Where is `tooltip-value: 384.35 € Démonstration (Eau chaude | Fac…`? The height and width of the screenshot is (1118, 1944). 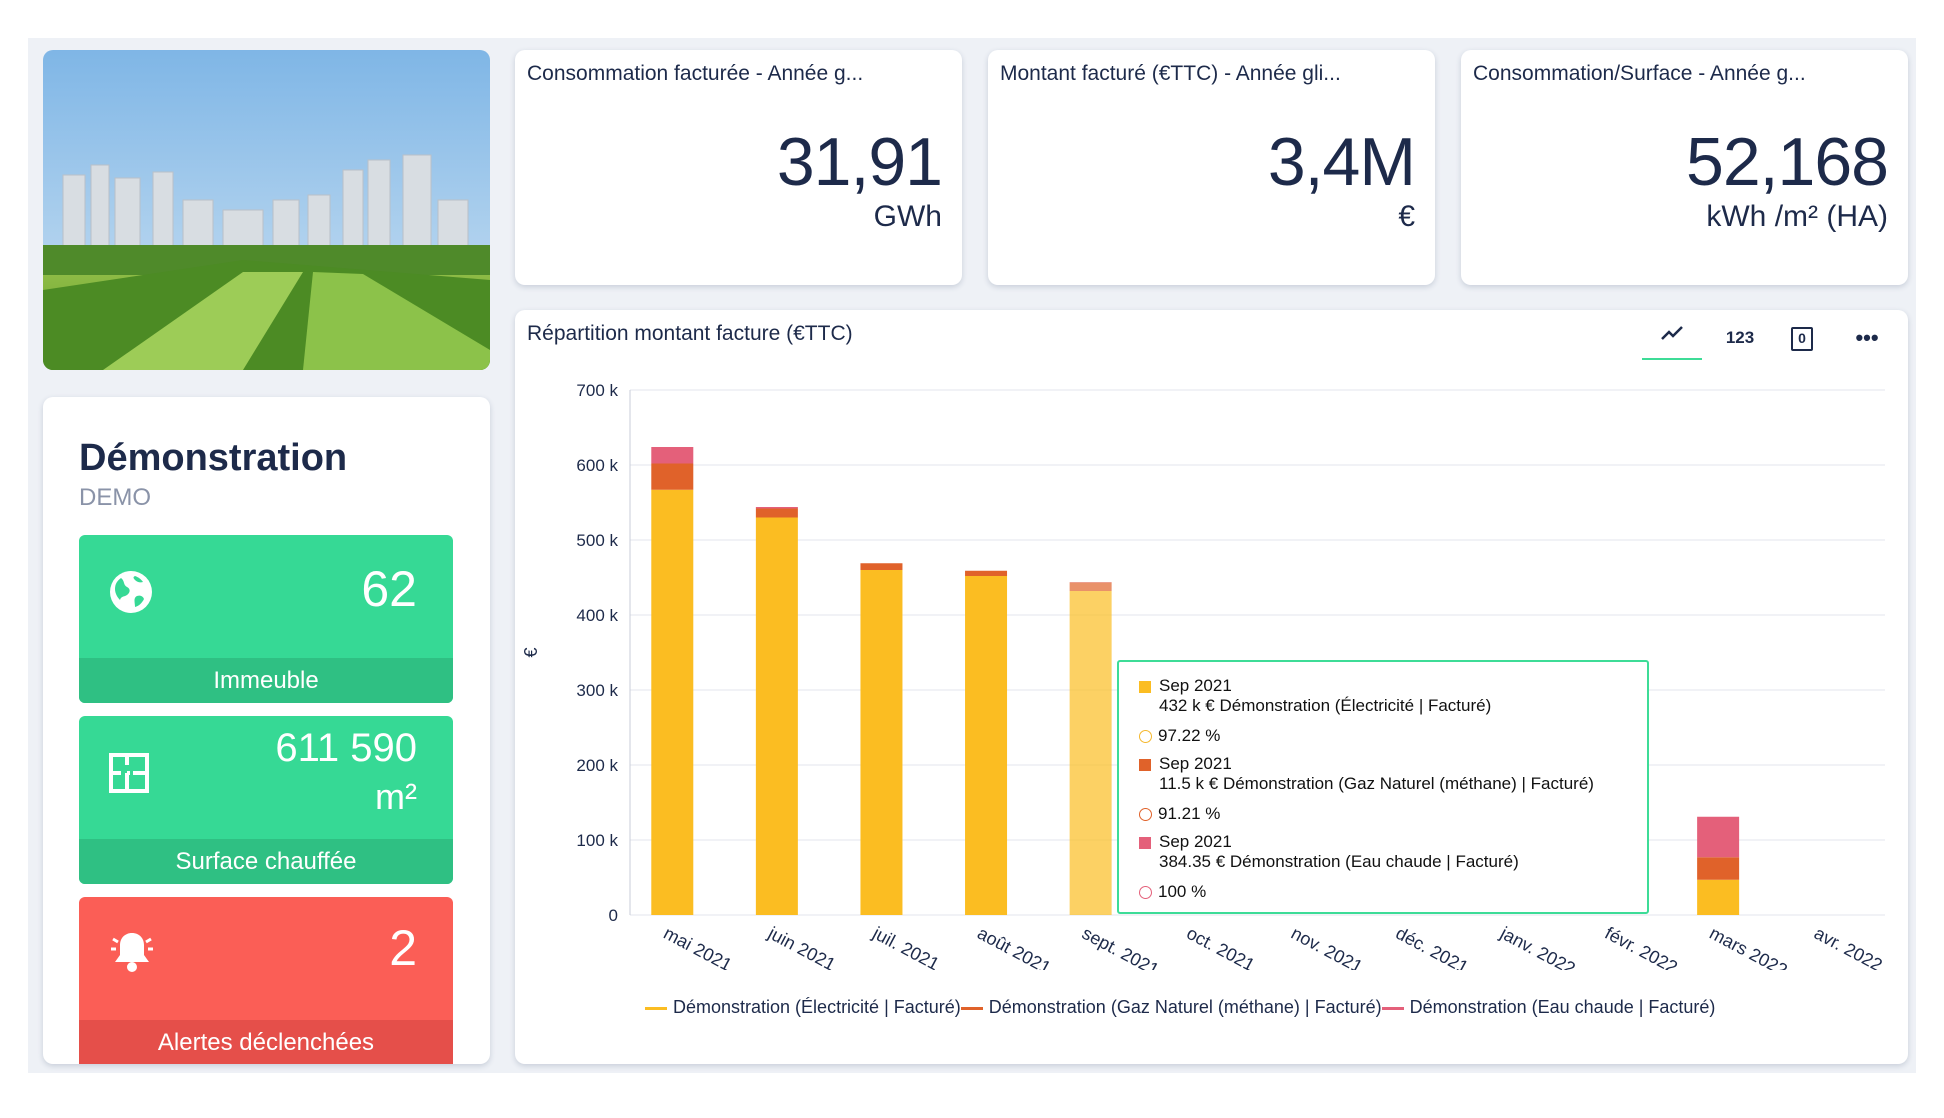 tooltip-value: 384.35 € Démonstration (Eau chaude | Fac… is located at coordinates (1329, 861).